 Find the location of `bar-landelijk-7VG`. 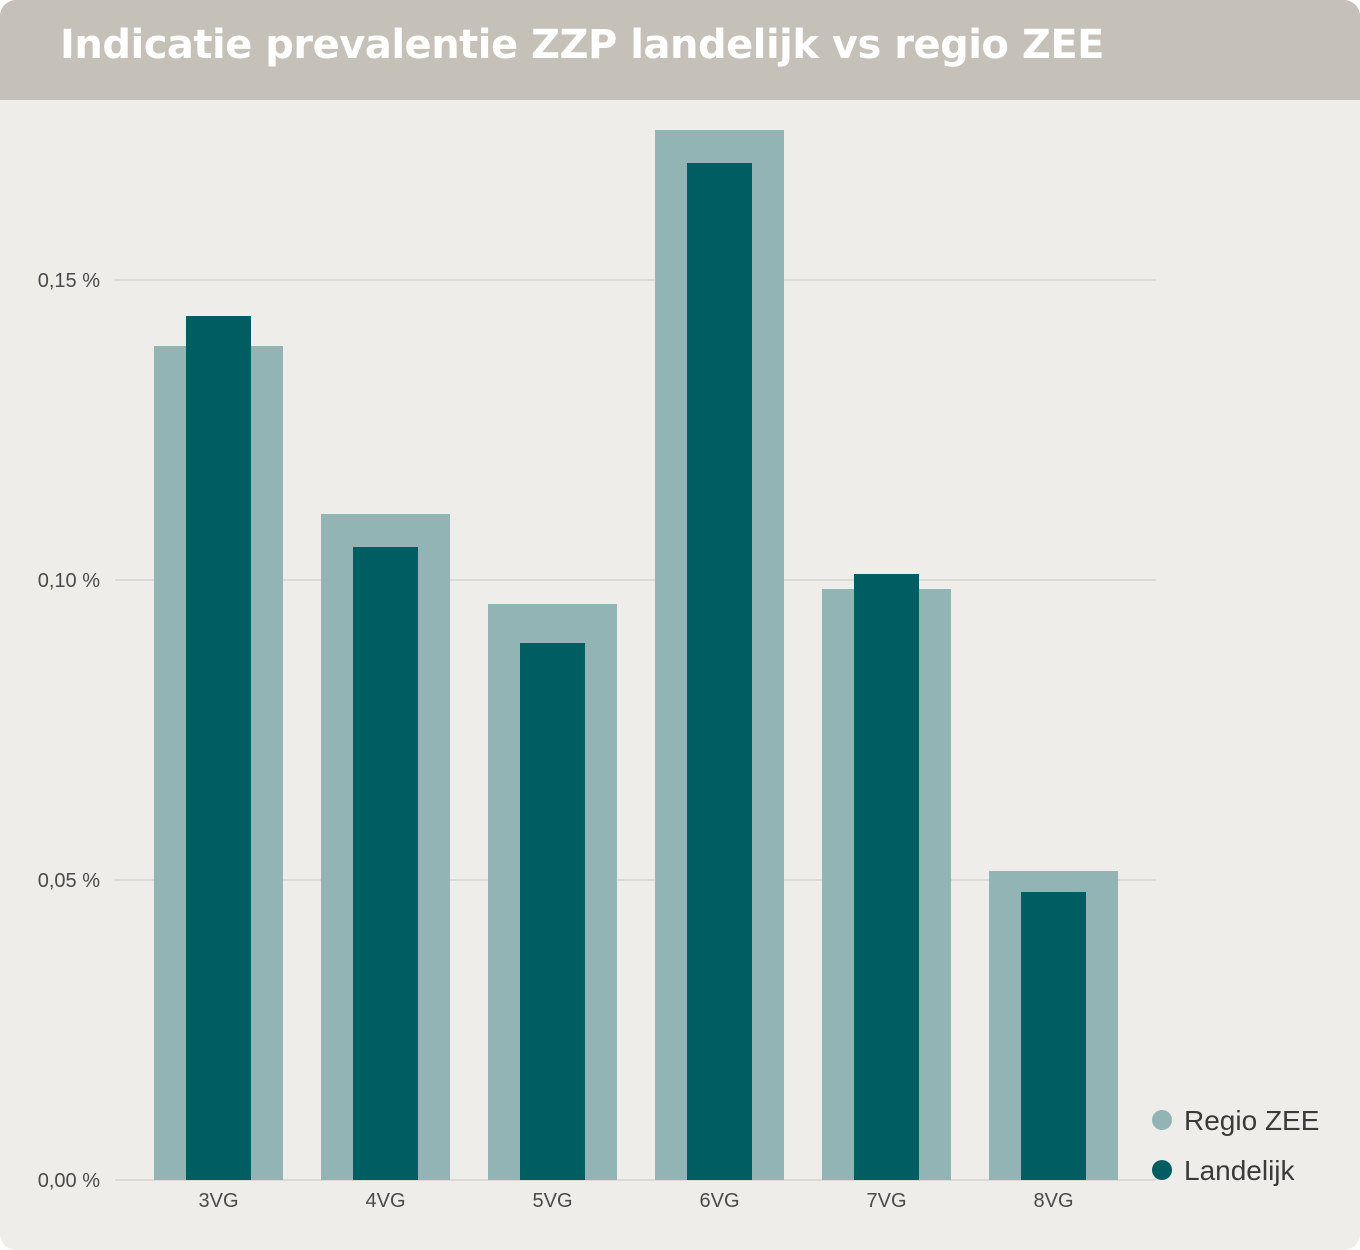

bar-landelijk-7VG is located at coordinates (886, 877).